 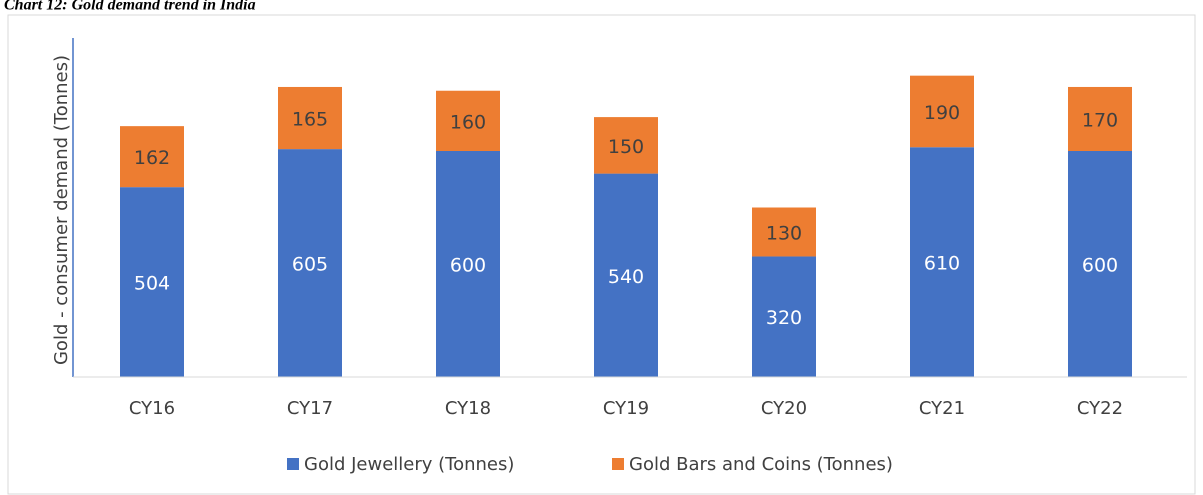 I want to click on data-label: 320, so click(x=784, y=318).